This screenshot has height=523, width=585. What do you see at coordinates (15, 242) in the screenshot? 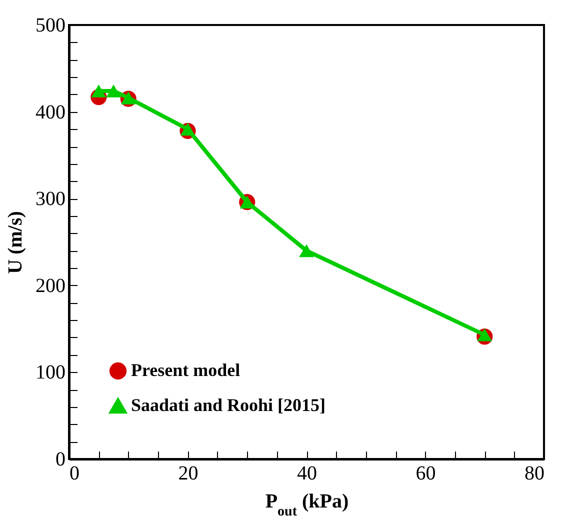
I see `y-axis-title: U (m/s)` at bounding box center [15, 242].